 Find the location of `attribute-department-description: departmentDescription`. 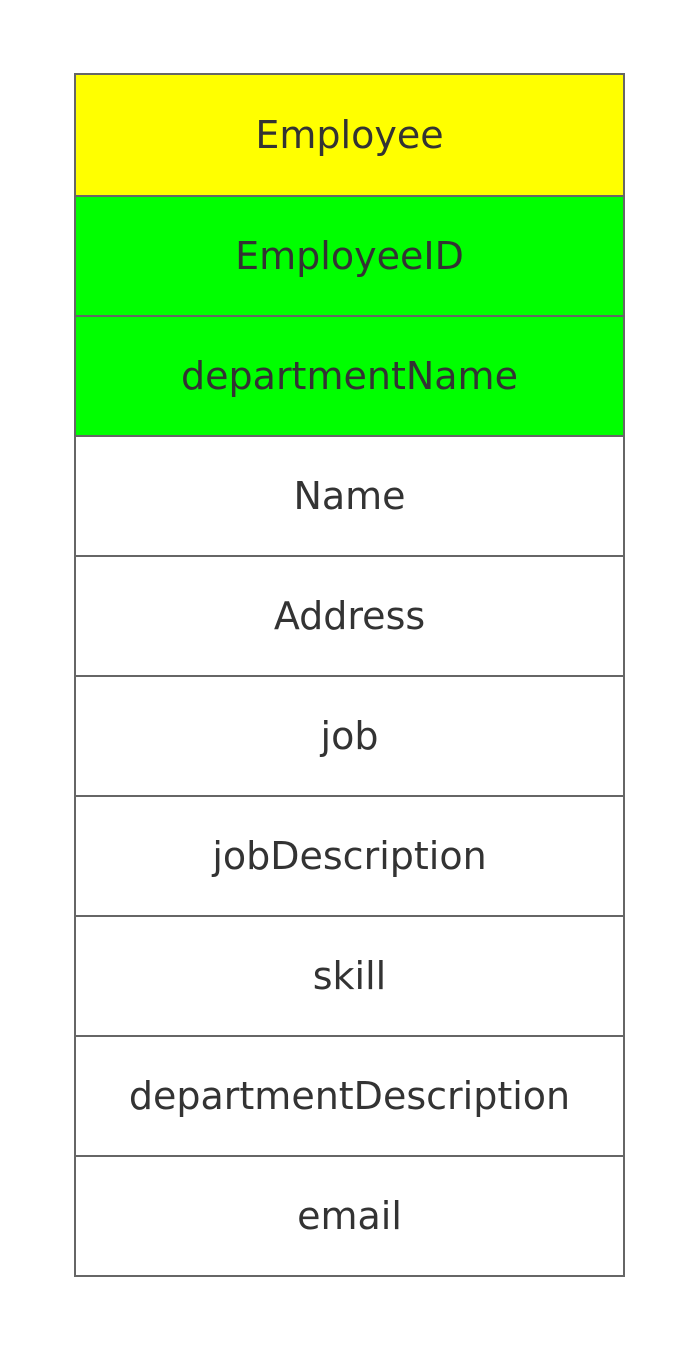

attribute-department-description: departmentDescription is located at coordinates (349, 1095).